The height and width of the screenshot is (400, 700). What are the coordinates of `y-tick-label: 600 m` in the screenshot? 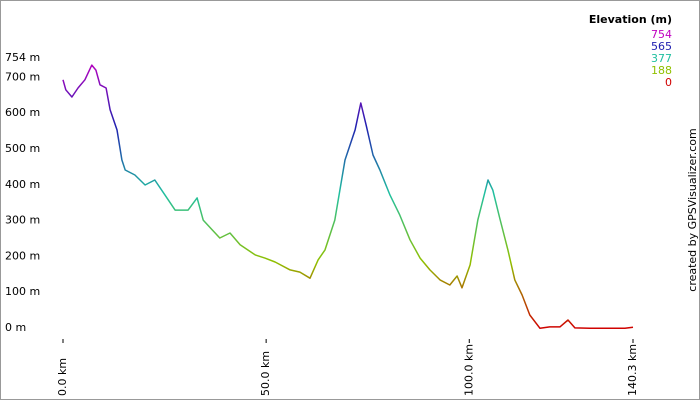 It's located at (22, 112).